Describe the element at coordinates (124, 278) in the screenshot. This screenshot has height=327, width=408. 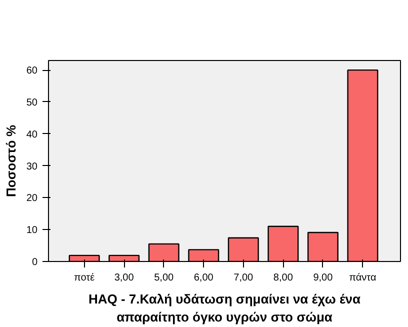
I see `x-tick-label: 3,00` at that location.